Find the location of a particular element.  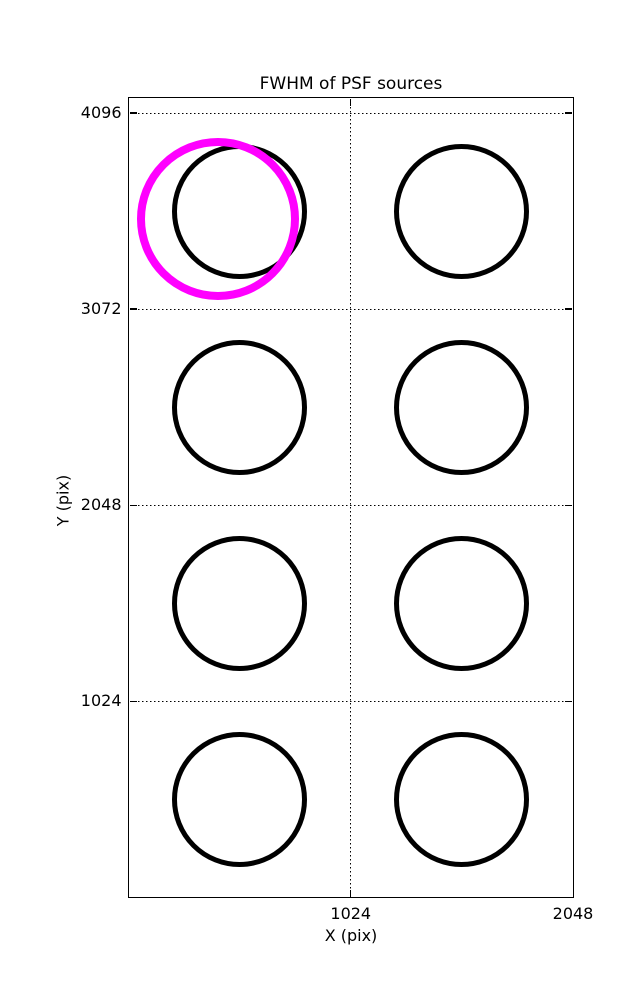

highlighted-source-marker is located at coordinates (217, 219).